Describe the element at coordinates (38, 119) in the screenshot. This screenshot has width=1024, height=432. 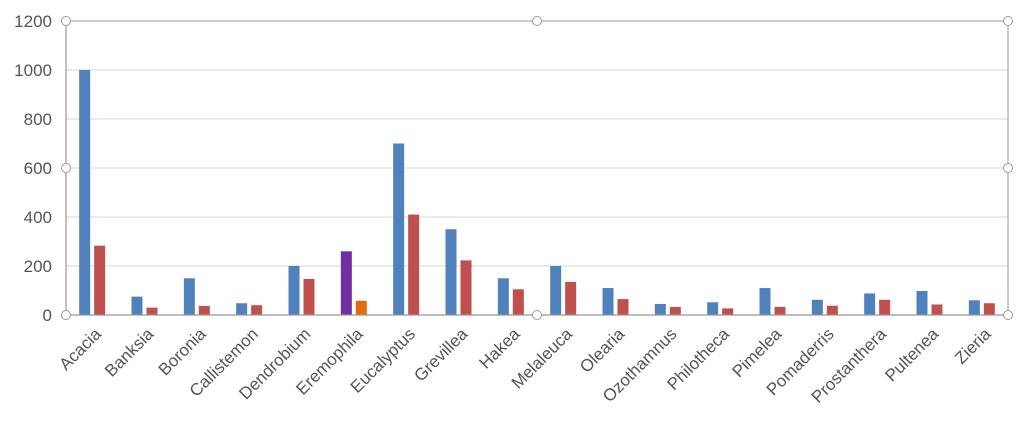
I see `y-tick-label: 800` at that location.